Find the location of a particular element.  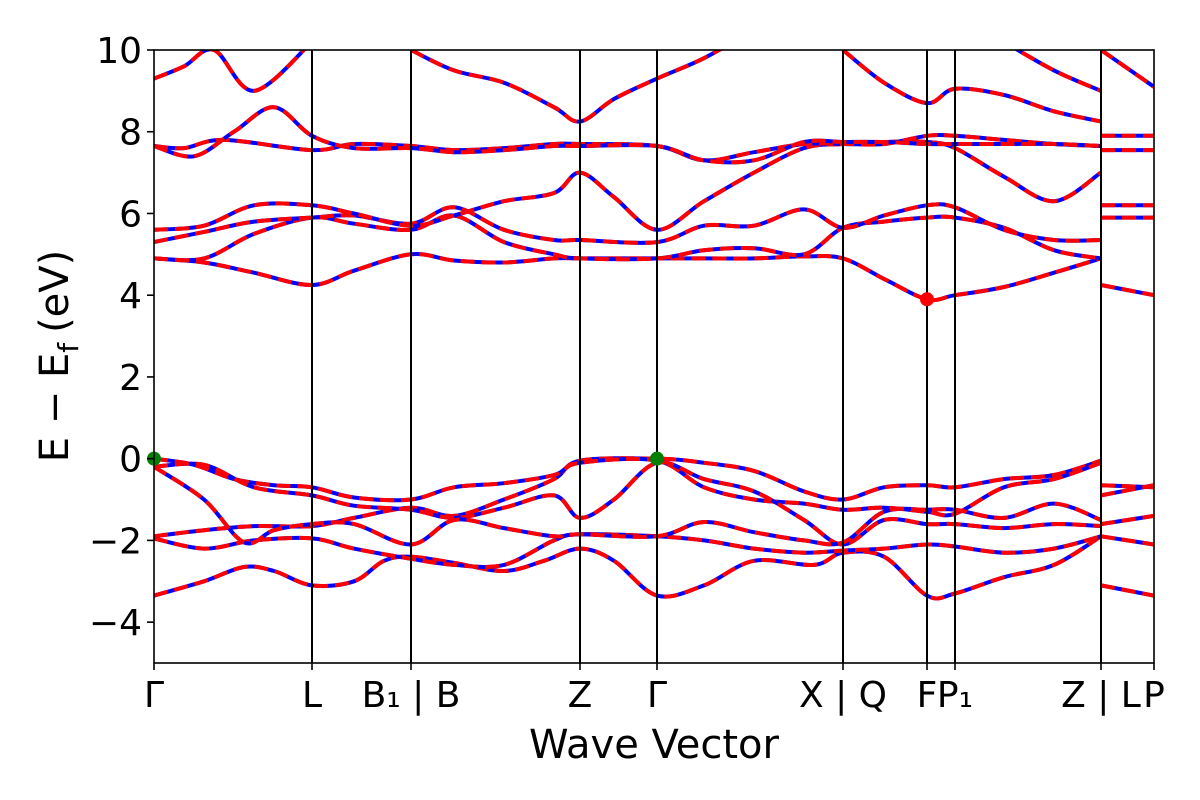

band-line-v6-red is located at coordinates (628, 506).